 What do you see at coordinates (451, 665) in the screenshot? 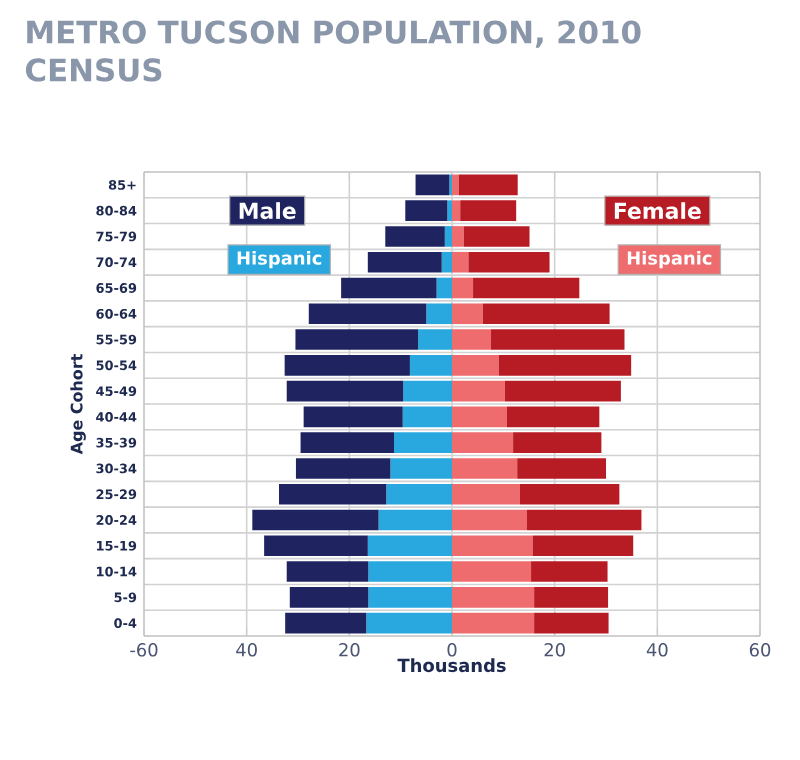
I see `x-axis-title: Thousands` at bounding box center [451, 665].